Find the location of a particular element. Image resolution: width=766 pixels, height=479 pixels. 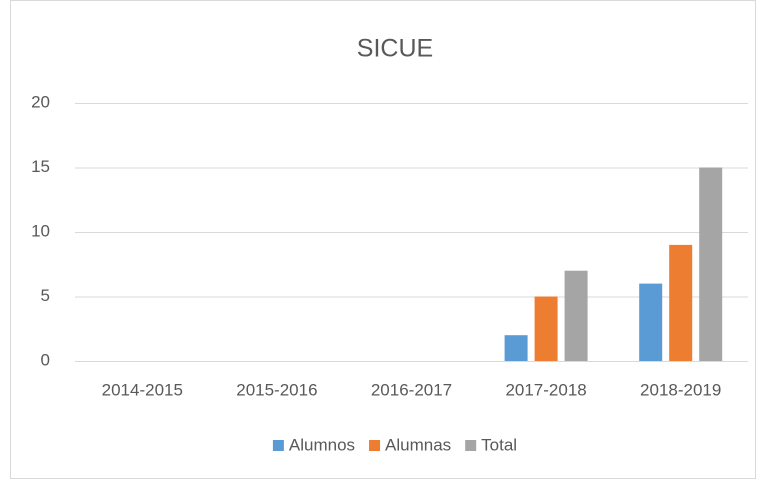

x-tick-label: 2016-2017 is located at coordinates (411, 389).